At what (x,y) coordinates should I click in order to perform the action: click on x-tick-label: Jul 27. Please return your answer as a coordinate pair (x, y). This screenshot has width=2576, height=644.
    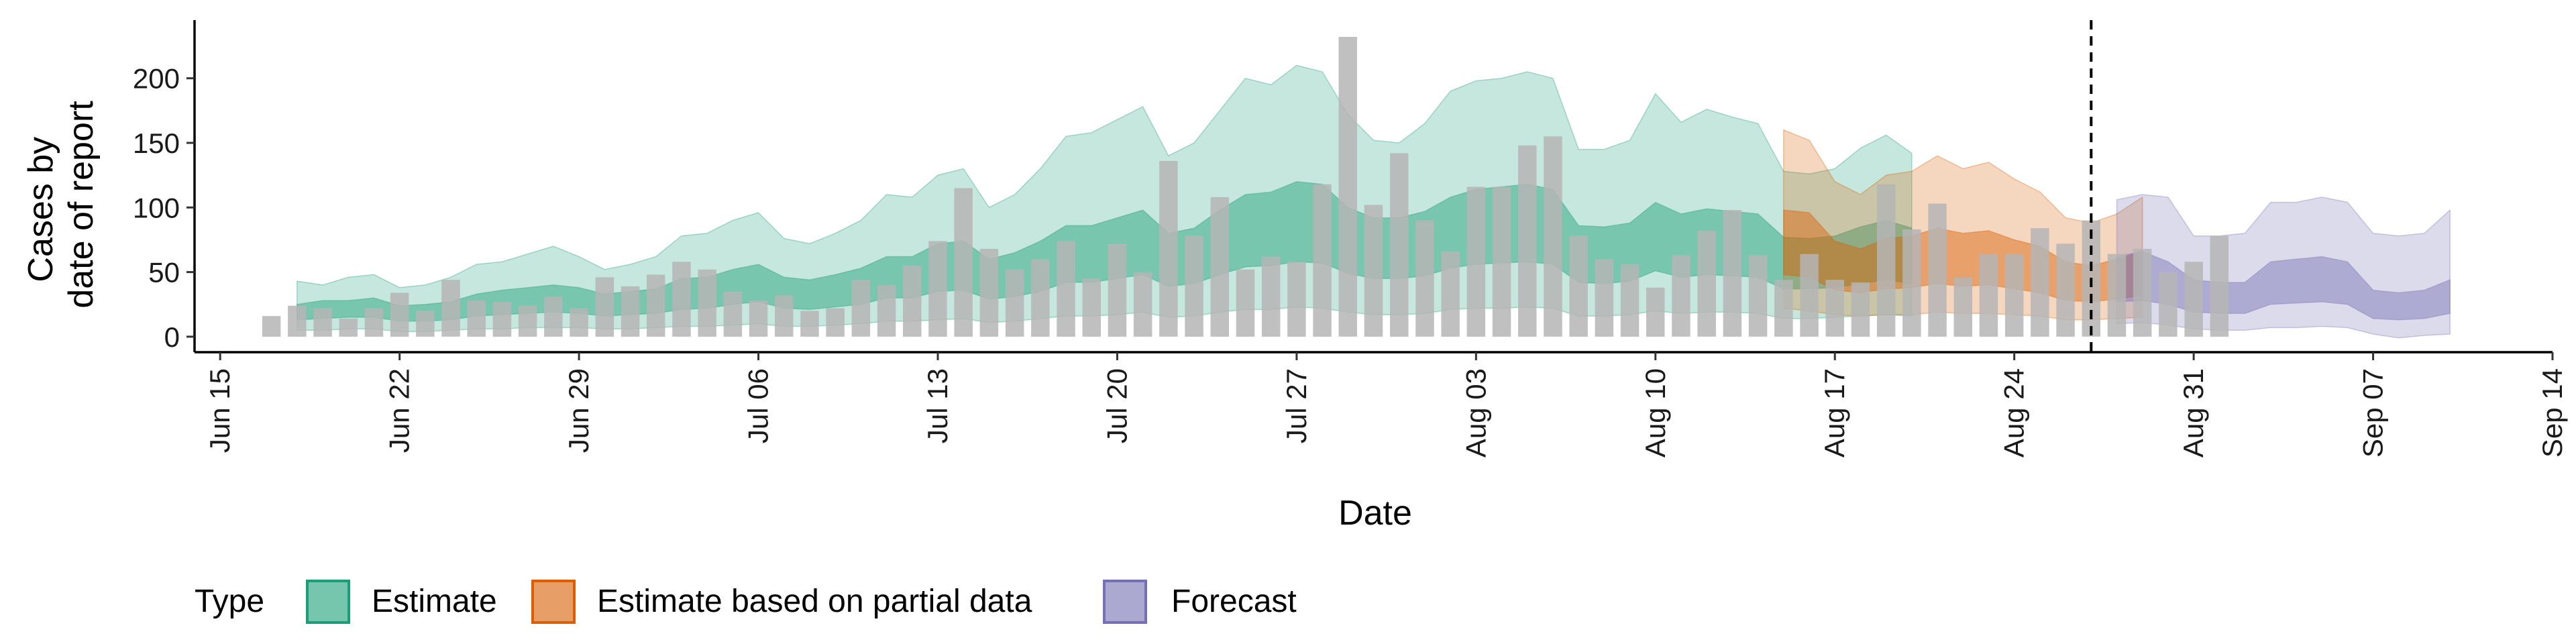
    Looking at the image, I should click on (1296, 405).